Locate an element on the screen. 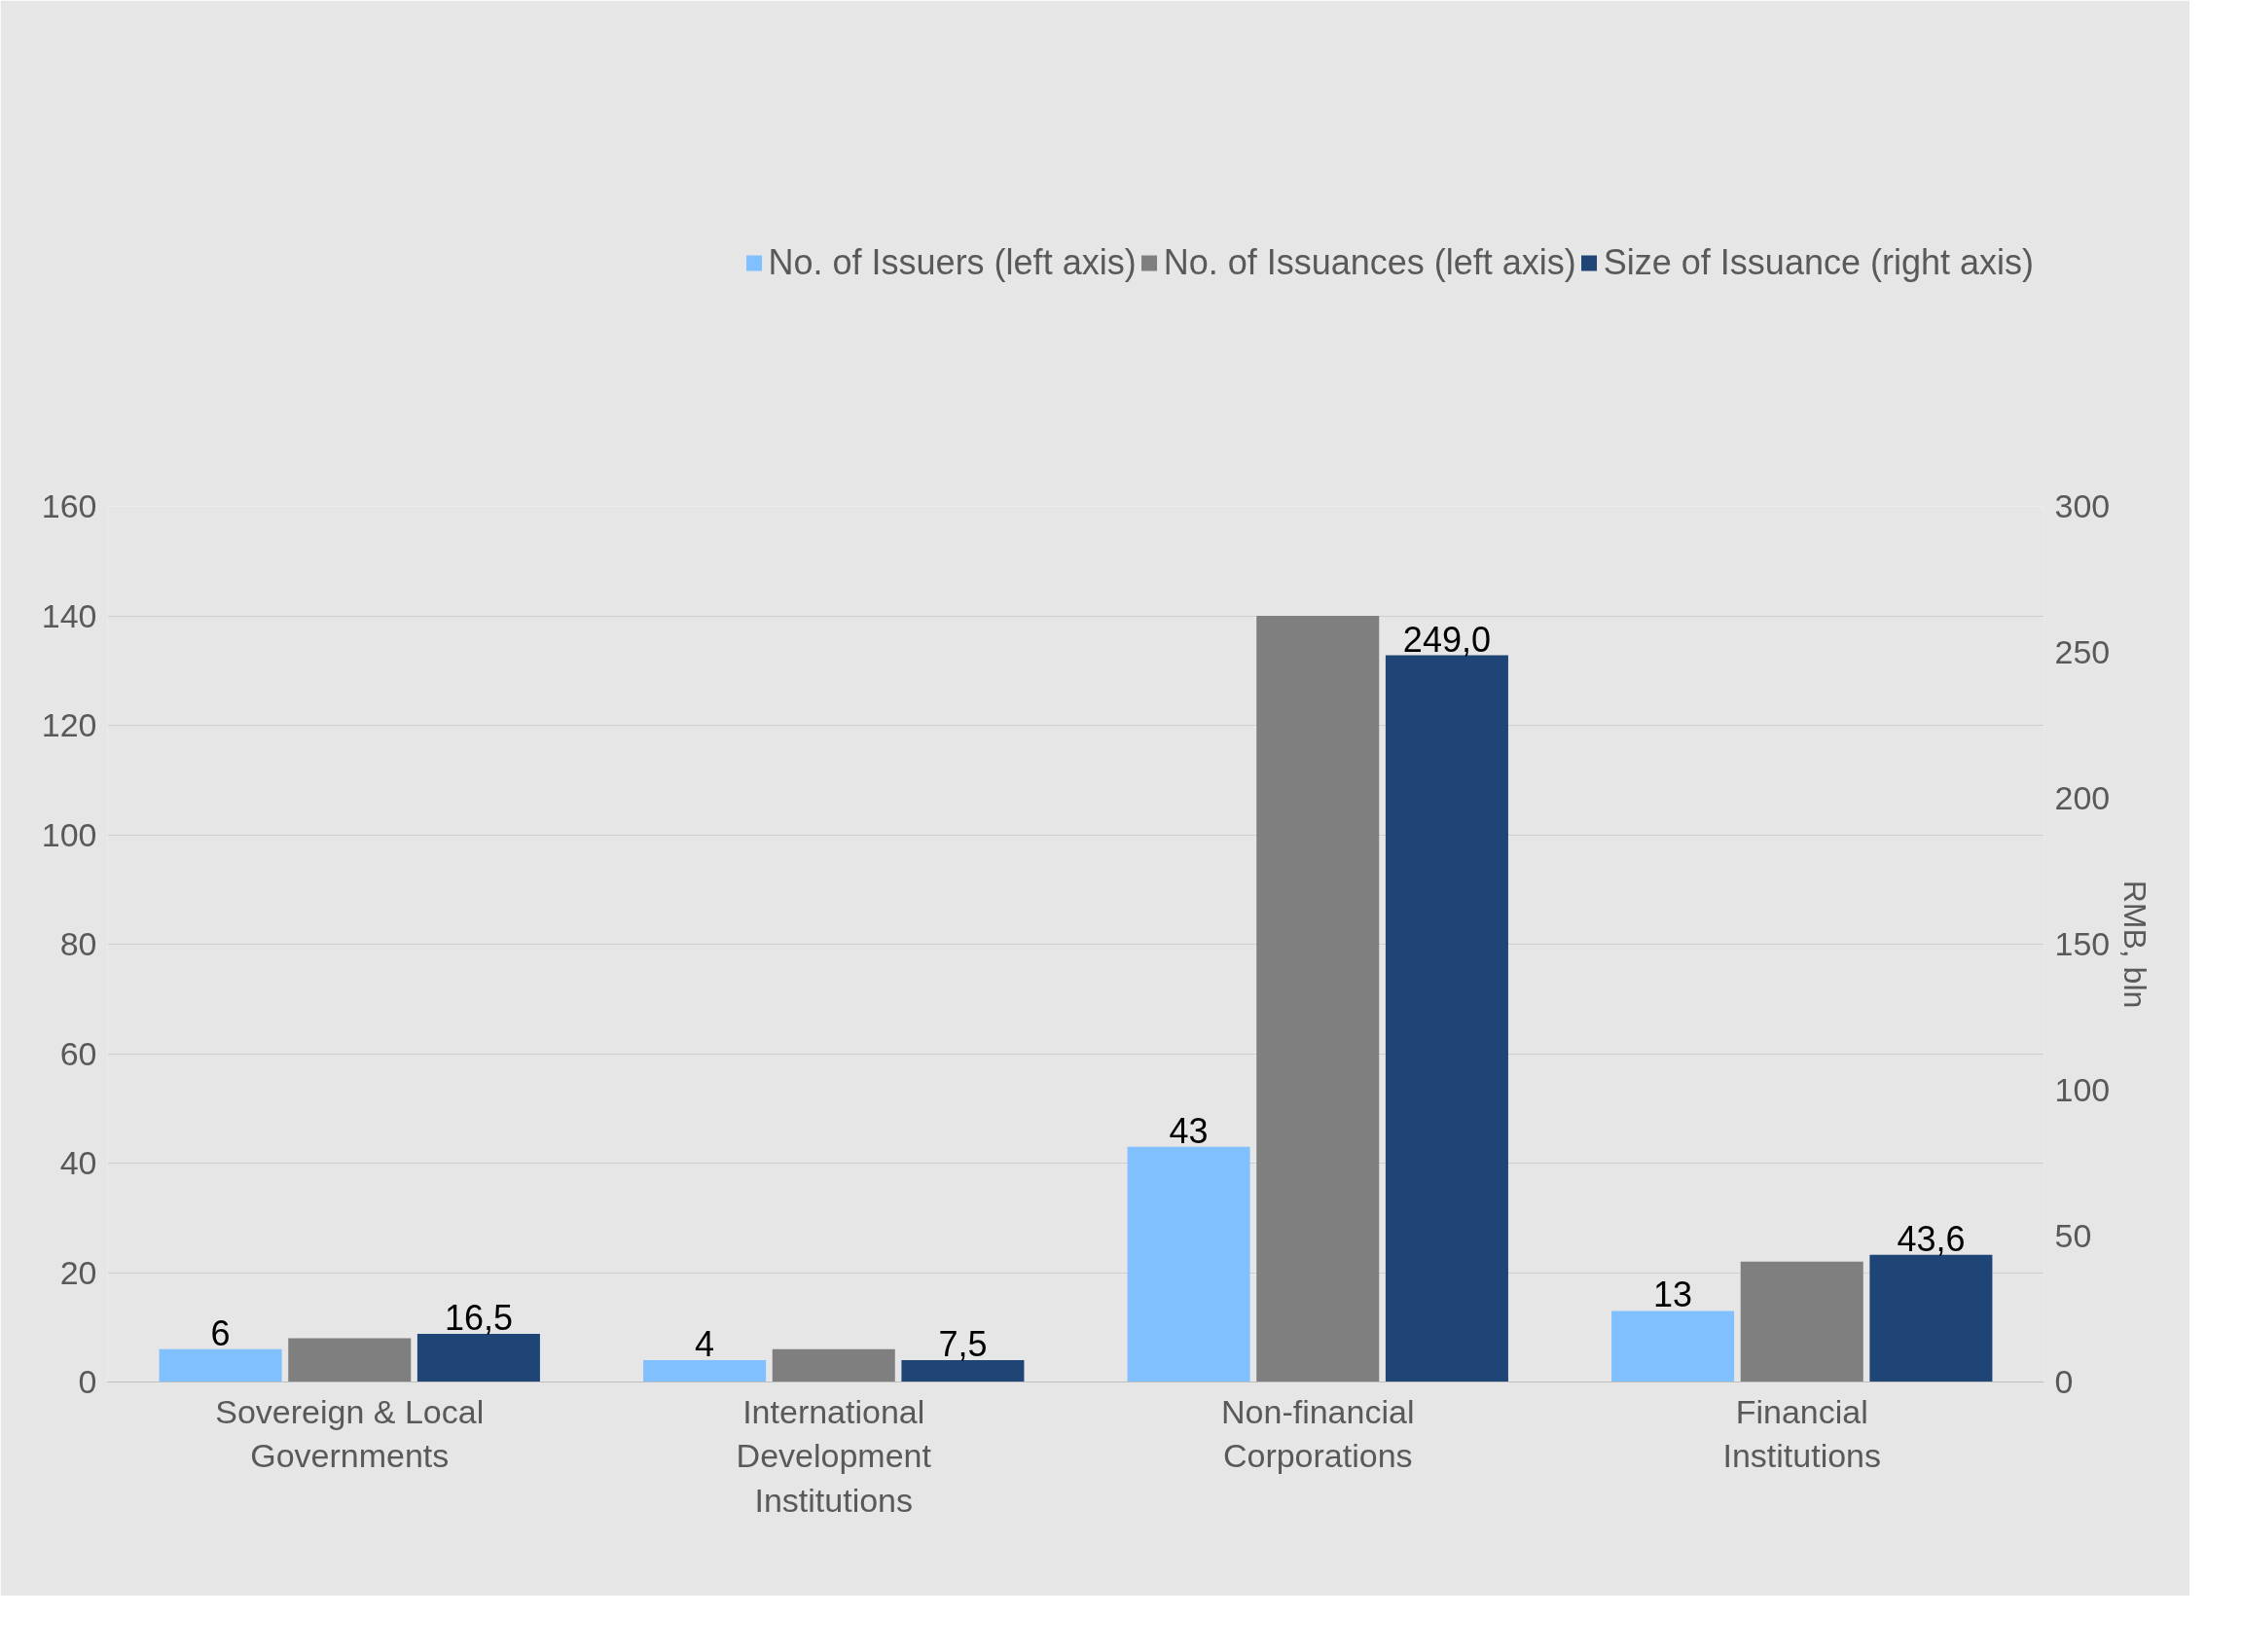 The height and width of the screenshot is (1652, 2242). y2-tick-label: 100 is located at coordinates (2082, 1089).